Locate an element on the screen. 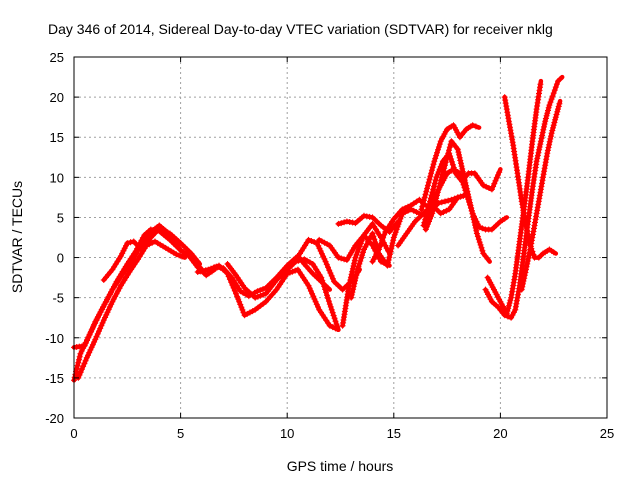 Image resolution: width=640 pixels, height=480 pixels. x-tick-label: 15 is located at coordinates (394, 433).